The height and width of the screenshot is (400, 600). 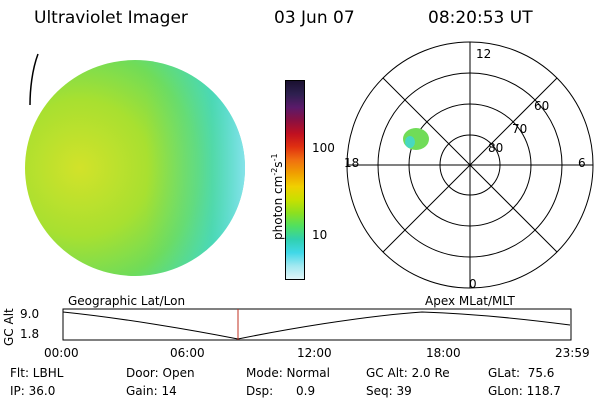 What do you see at coordinates (151, 391) in the screenshot?
I see `status-gain: Gain: 14` at bounding box center [151, 391].